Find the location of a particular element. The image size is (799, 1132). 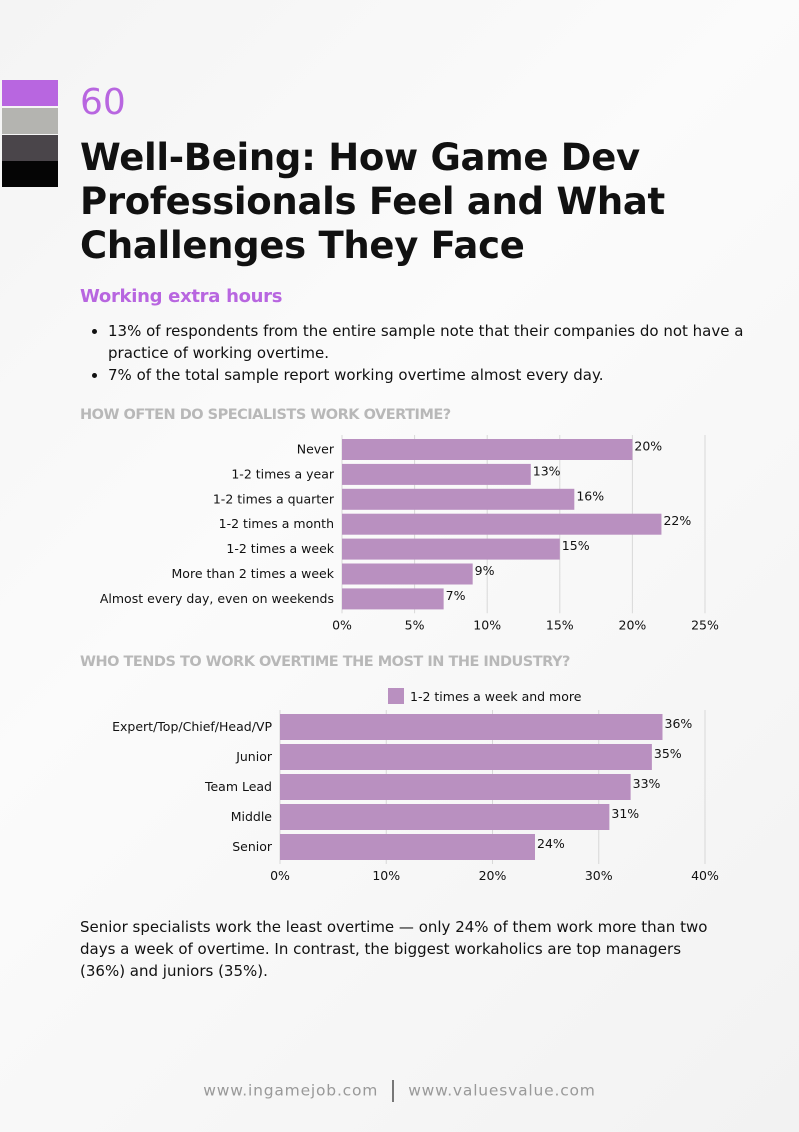

category-label: Junior is located at coordinates (254, 756).